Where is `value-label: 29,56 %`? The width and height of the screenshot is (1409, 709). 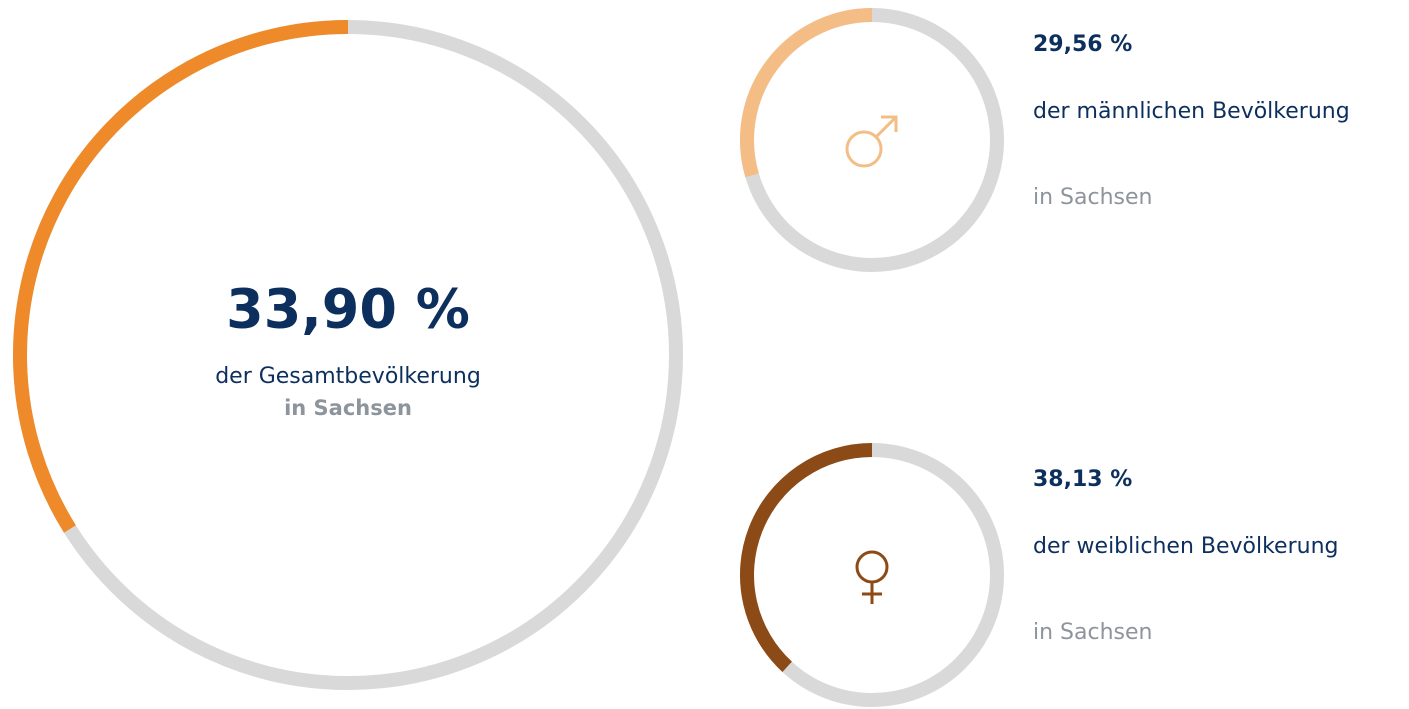 value-label: 29,56 % is located at coordinates (1082, 44).